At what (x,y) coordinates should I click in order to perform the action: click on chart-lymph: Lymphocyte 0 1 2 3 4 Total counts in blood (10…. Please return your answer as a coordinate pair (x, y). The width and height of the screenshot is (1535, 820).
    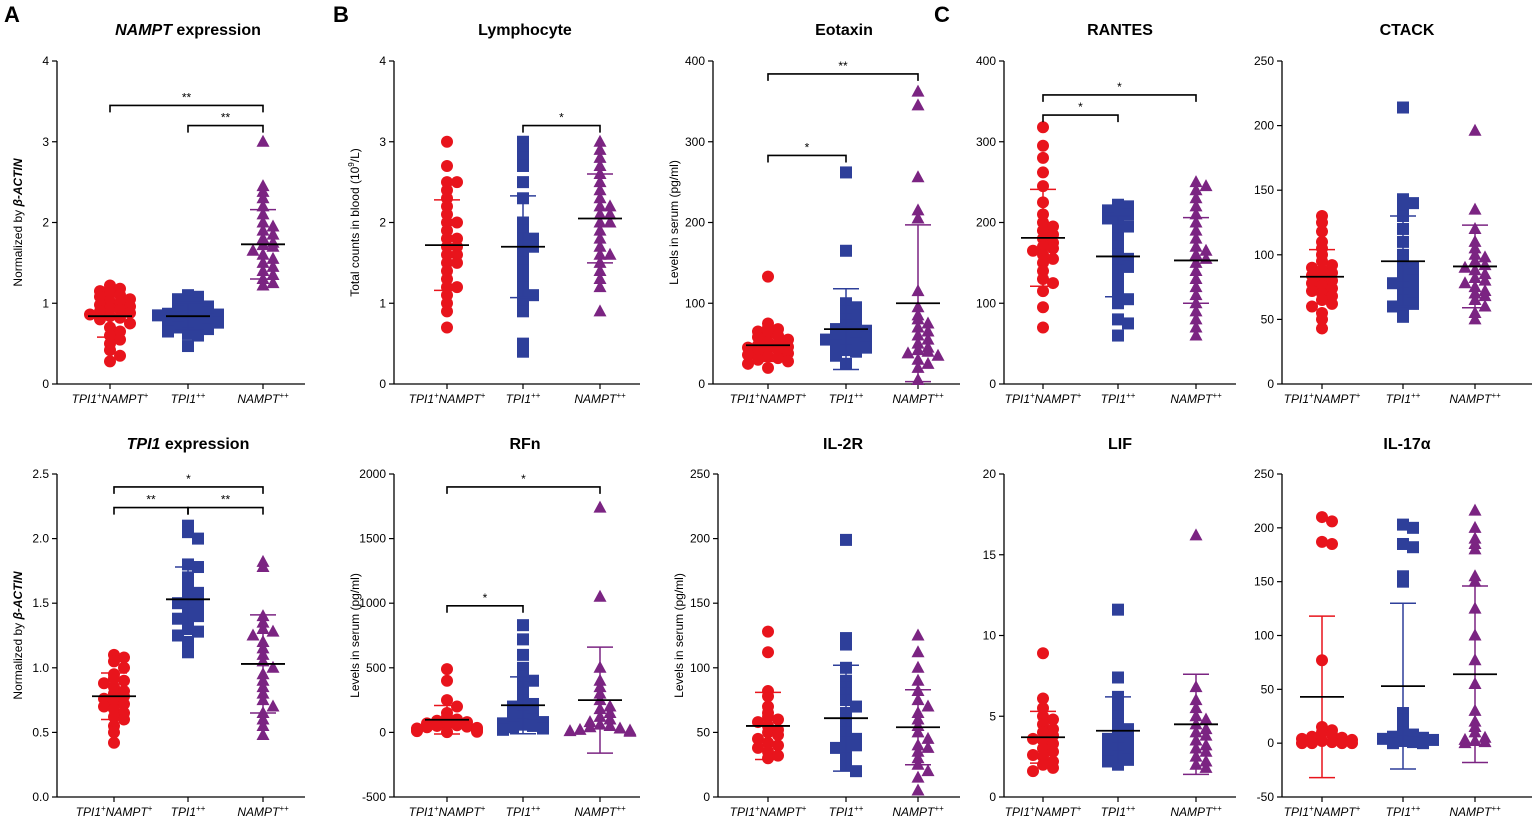
    Looking at the image, I should click on (493, 206).